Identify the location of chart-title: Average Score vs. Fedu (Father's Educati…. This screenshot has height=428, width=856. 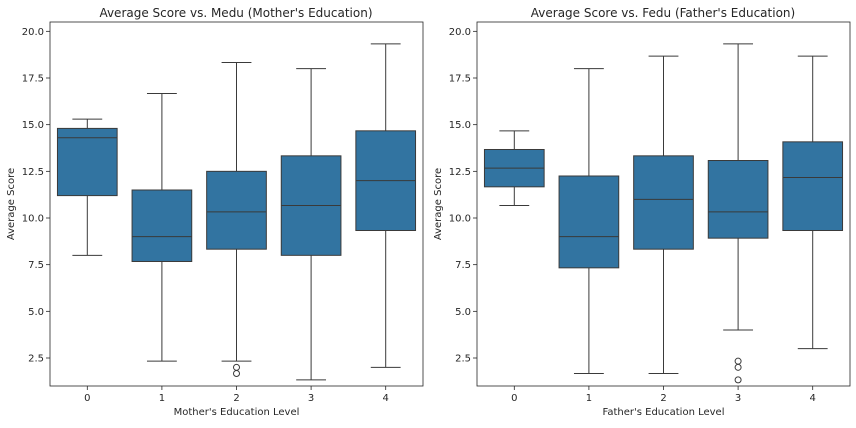
(663, 13).